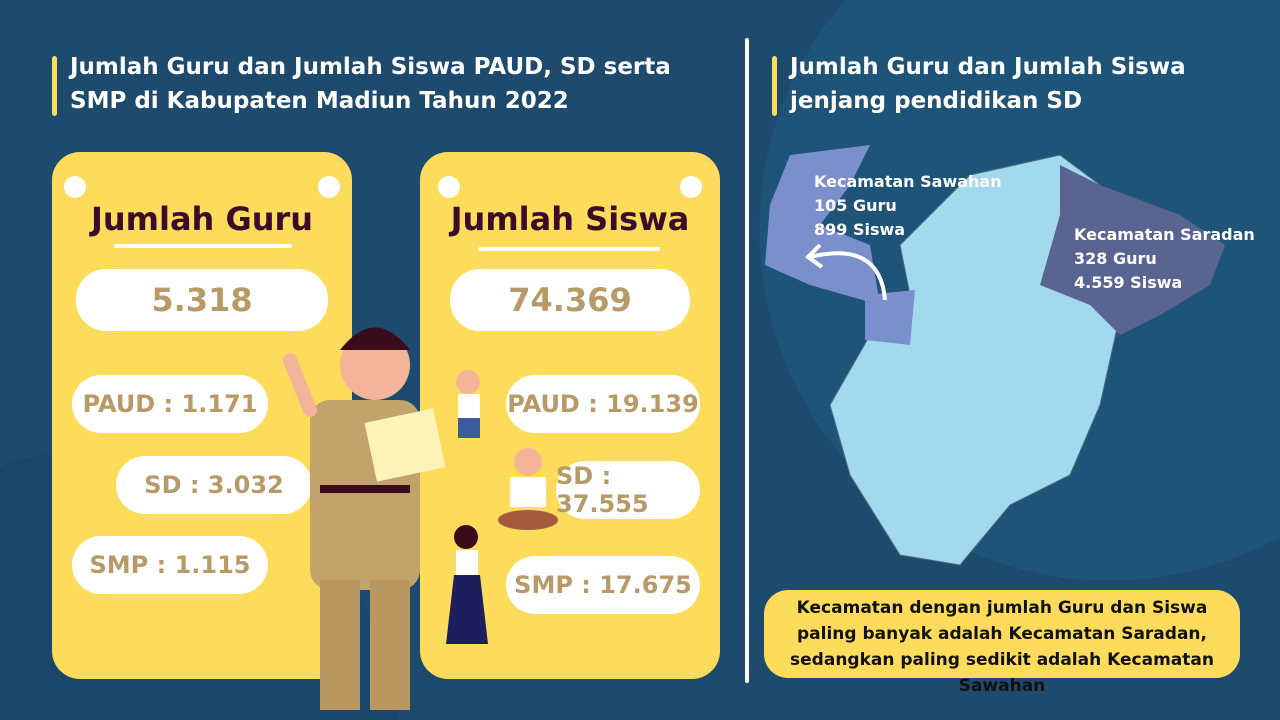 This screenshot has width=1280, height=720. I want to click on siswa-sd: SD : 37.555, so click(628, 490).